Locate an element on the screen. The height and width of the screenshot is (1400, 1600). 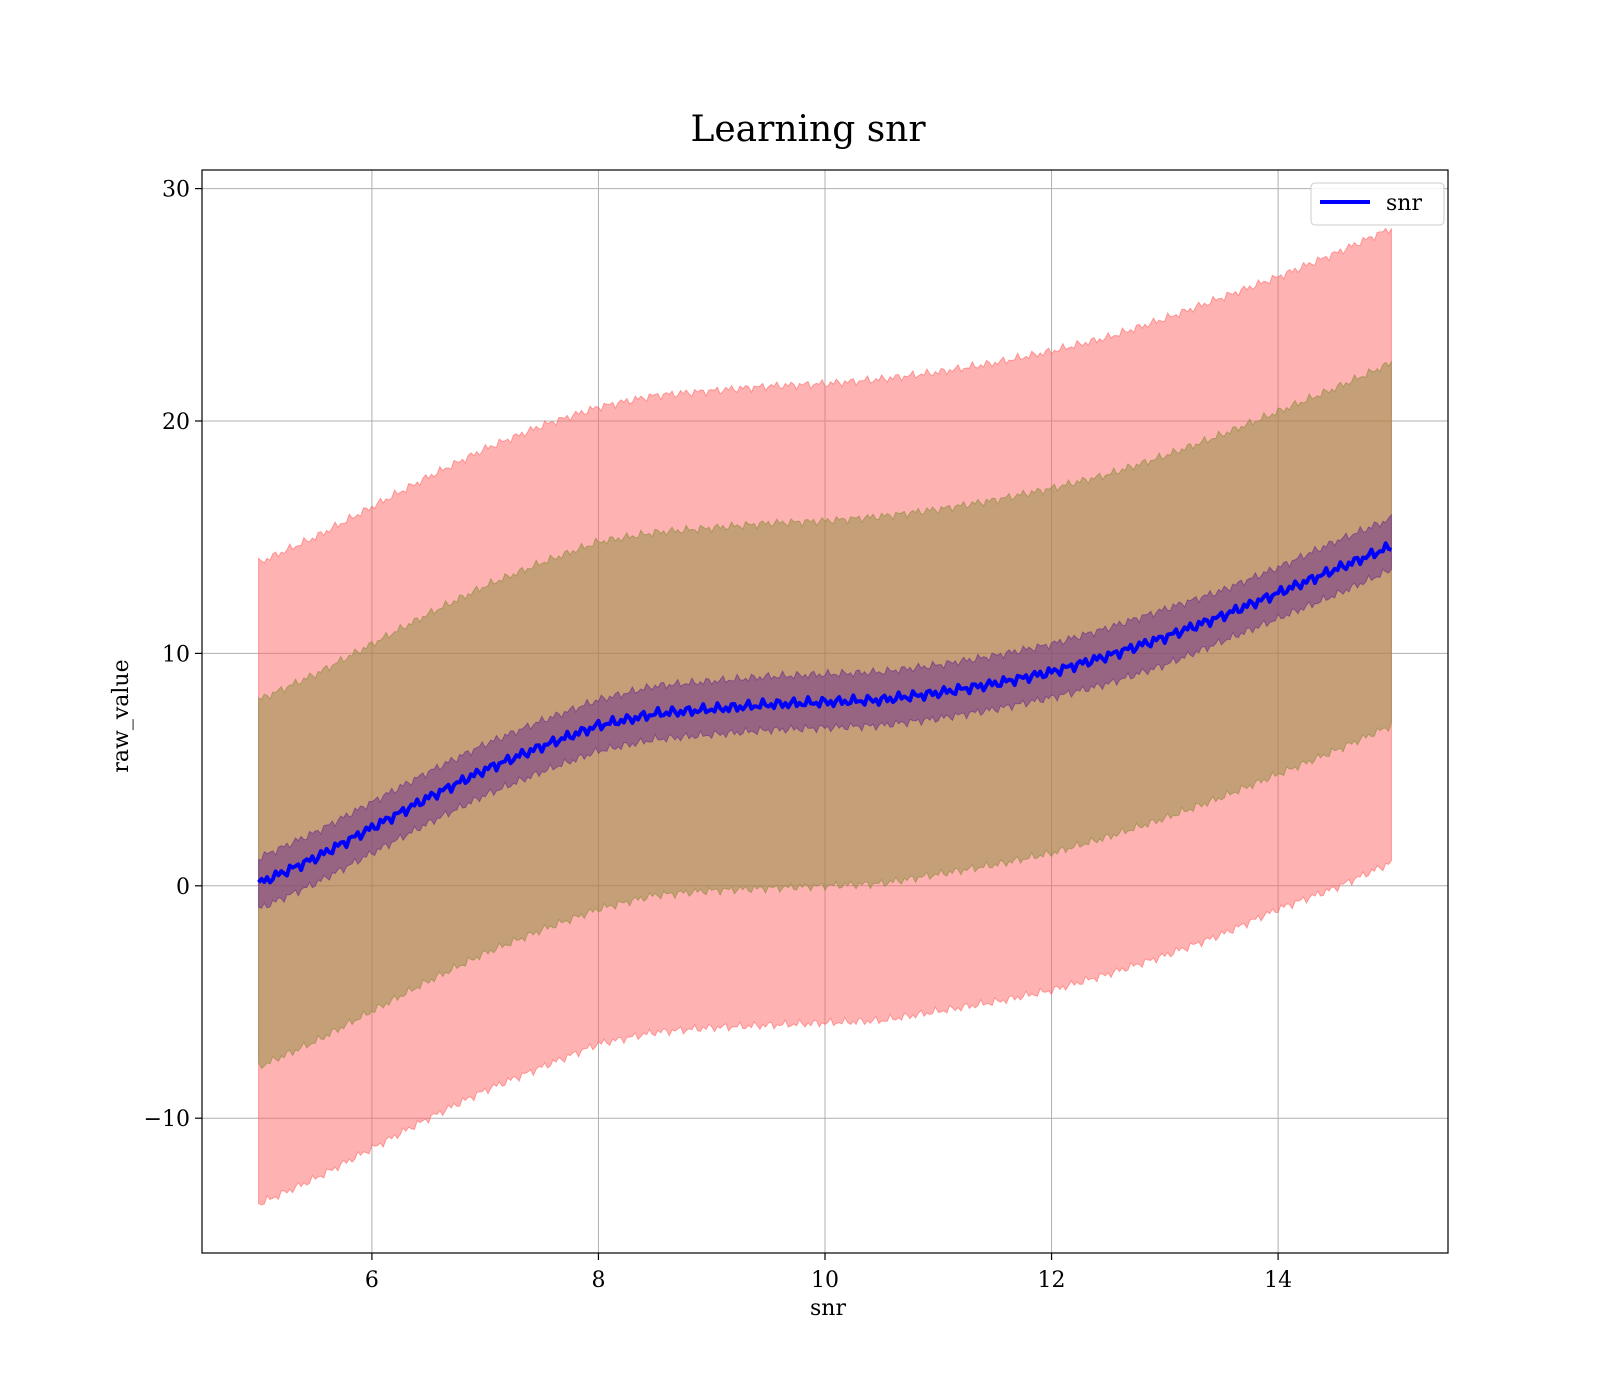
y-tick-label: −10 is located at coordinates (167, 1119).